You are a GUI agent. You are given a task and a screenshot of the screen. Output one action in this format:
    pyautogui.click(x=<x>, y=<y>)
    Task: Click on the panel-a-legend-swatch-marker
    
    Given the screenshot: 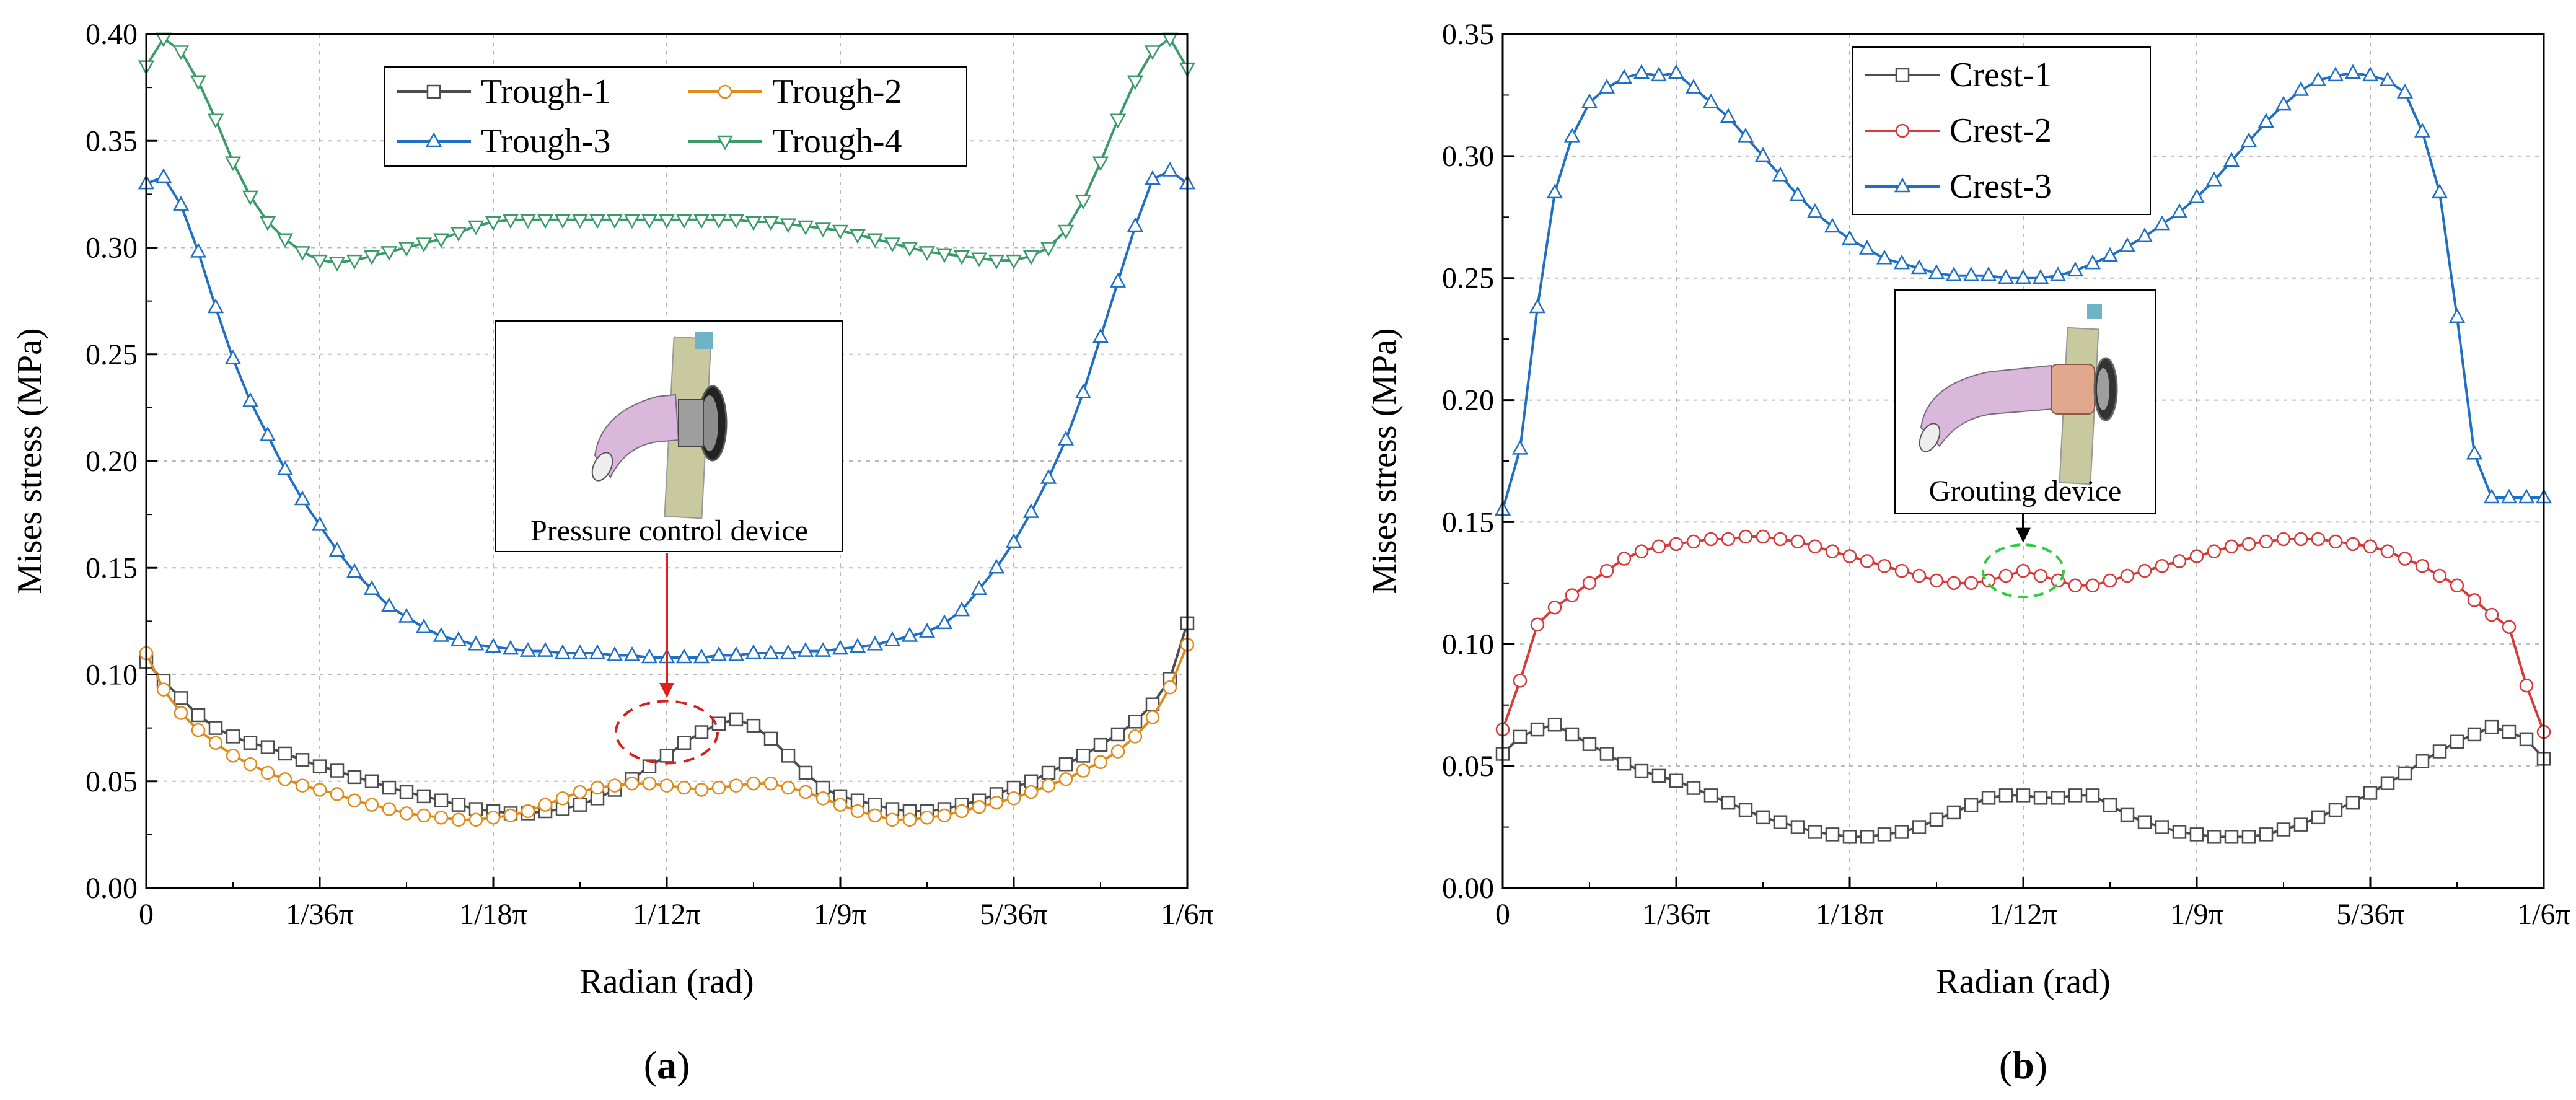 What is the action you would take?
    pyautogui.click(x=725, y=143)
    